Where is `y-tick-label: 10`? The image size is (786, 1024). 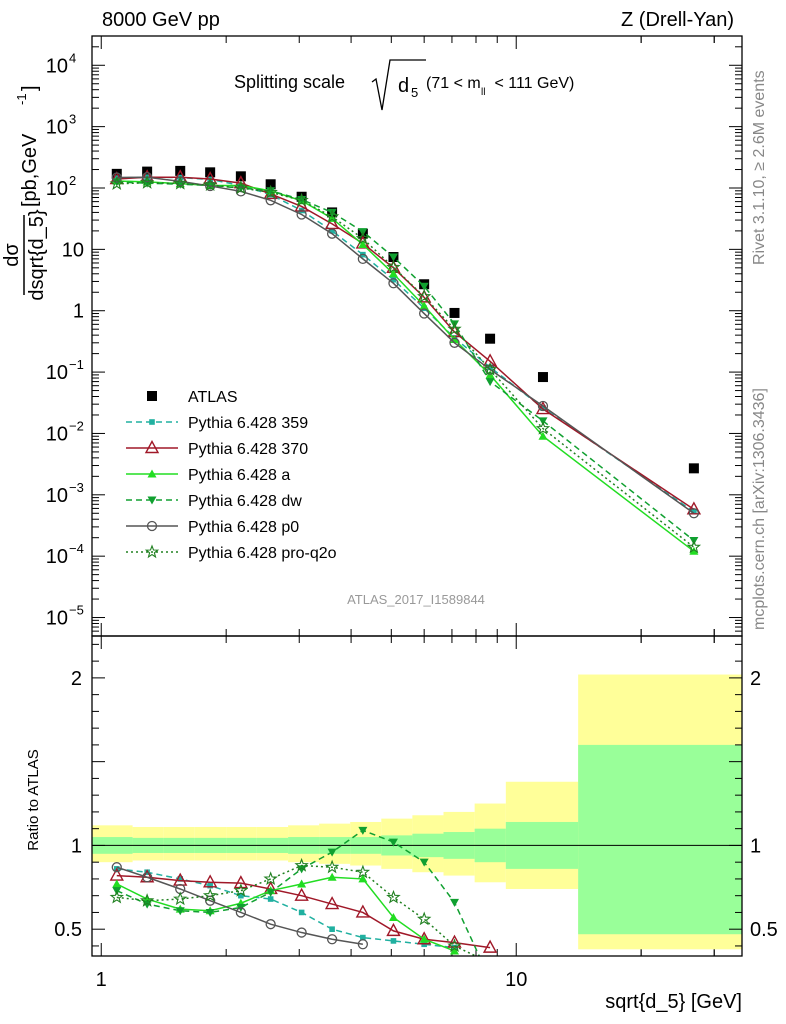
y-tick-label: 10 is located at coordinates (73, 250).